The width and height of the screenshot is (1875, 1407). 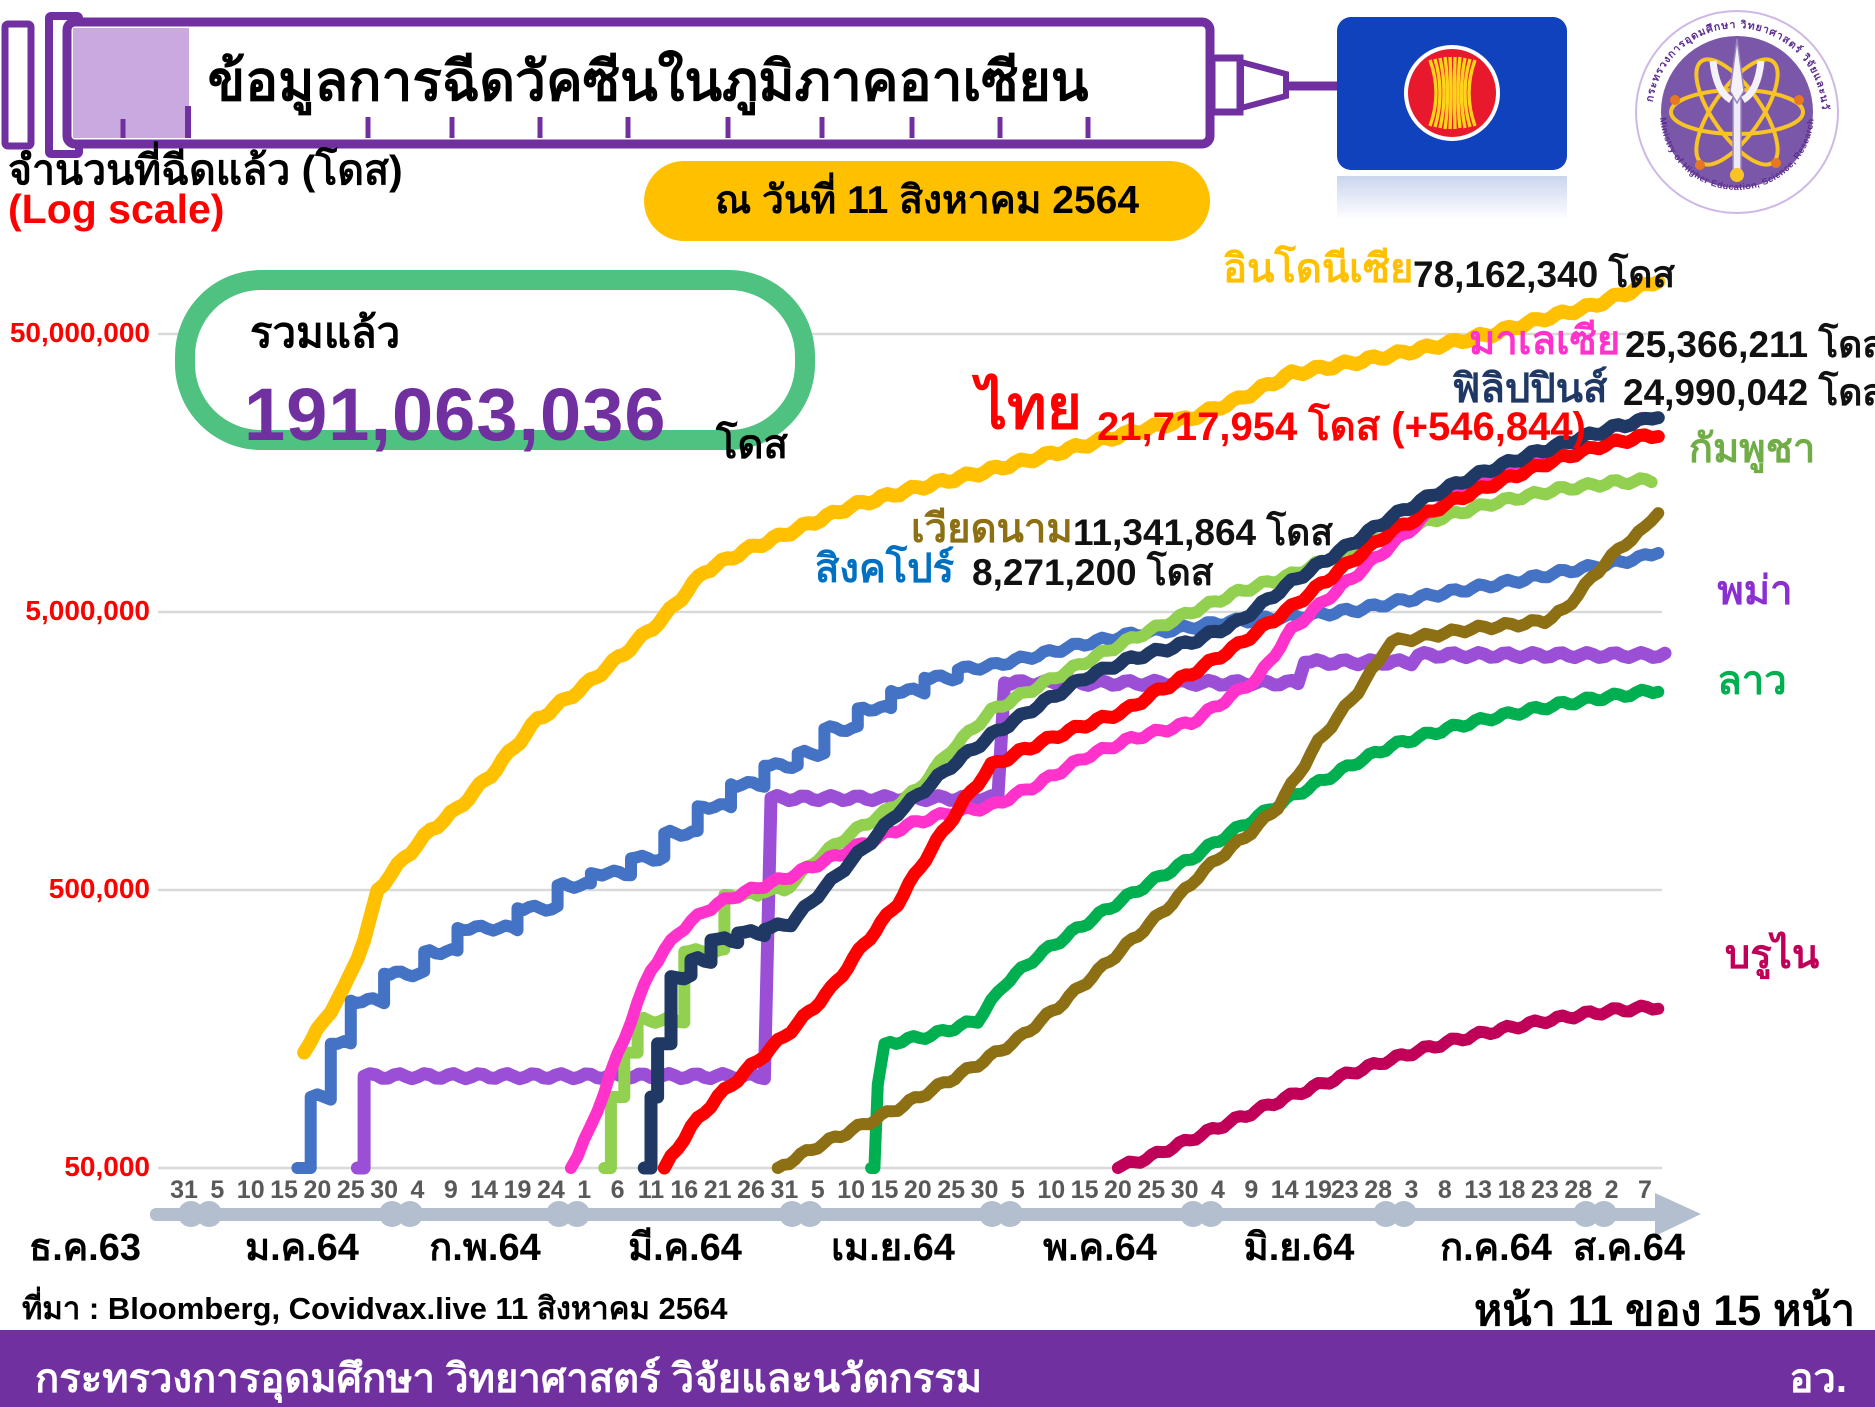 I want to click on total-label: รวมแล้ว, so click(x=325, y=332).